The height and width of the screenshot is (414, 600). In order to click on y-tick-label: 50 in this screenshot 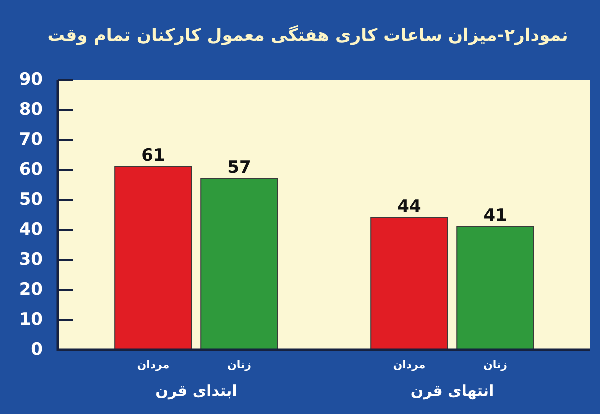, I will do `click(31, 200)`.